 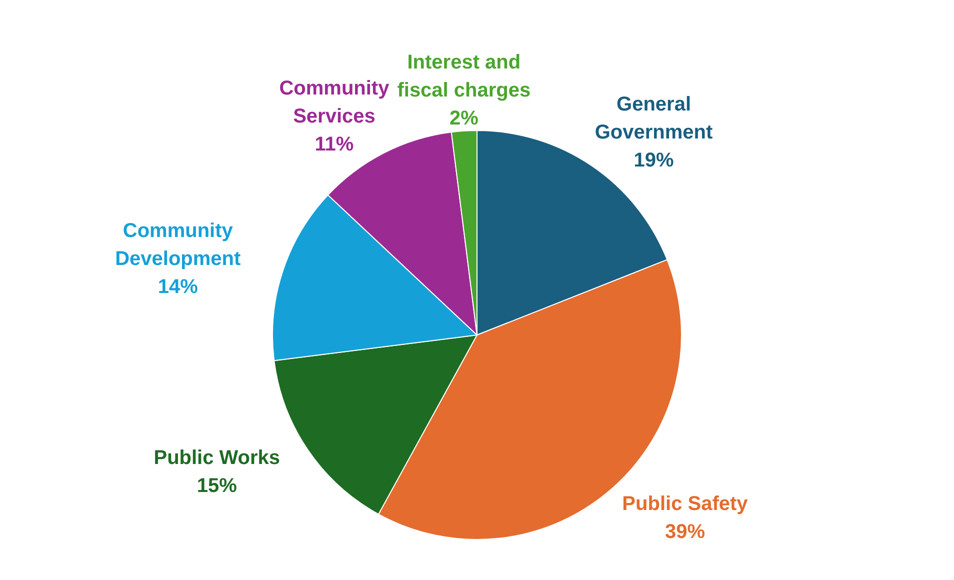 I want to click on data-label: 11%, so click(x=334, y=145).